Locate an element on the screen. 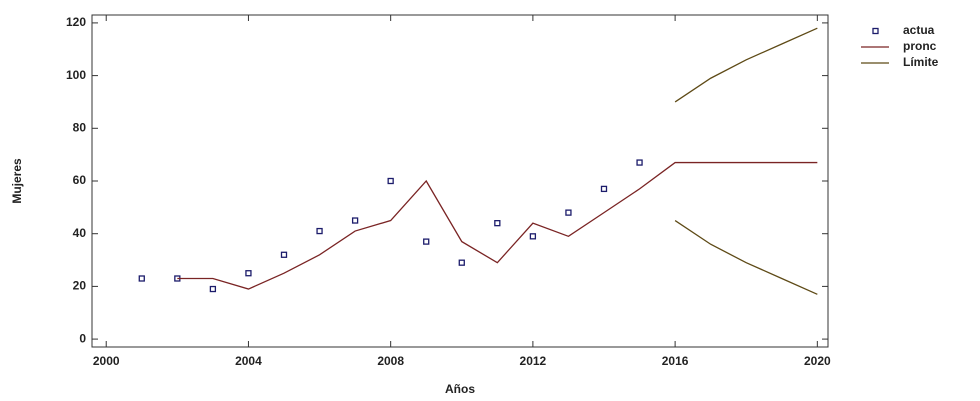  y-tick-label: 100 is located at coordinates (76, 75).